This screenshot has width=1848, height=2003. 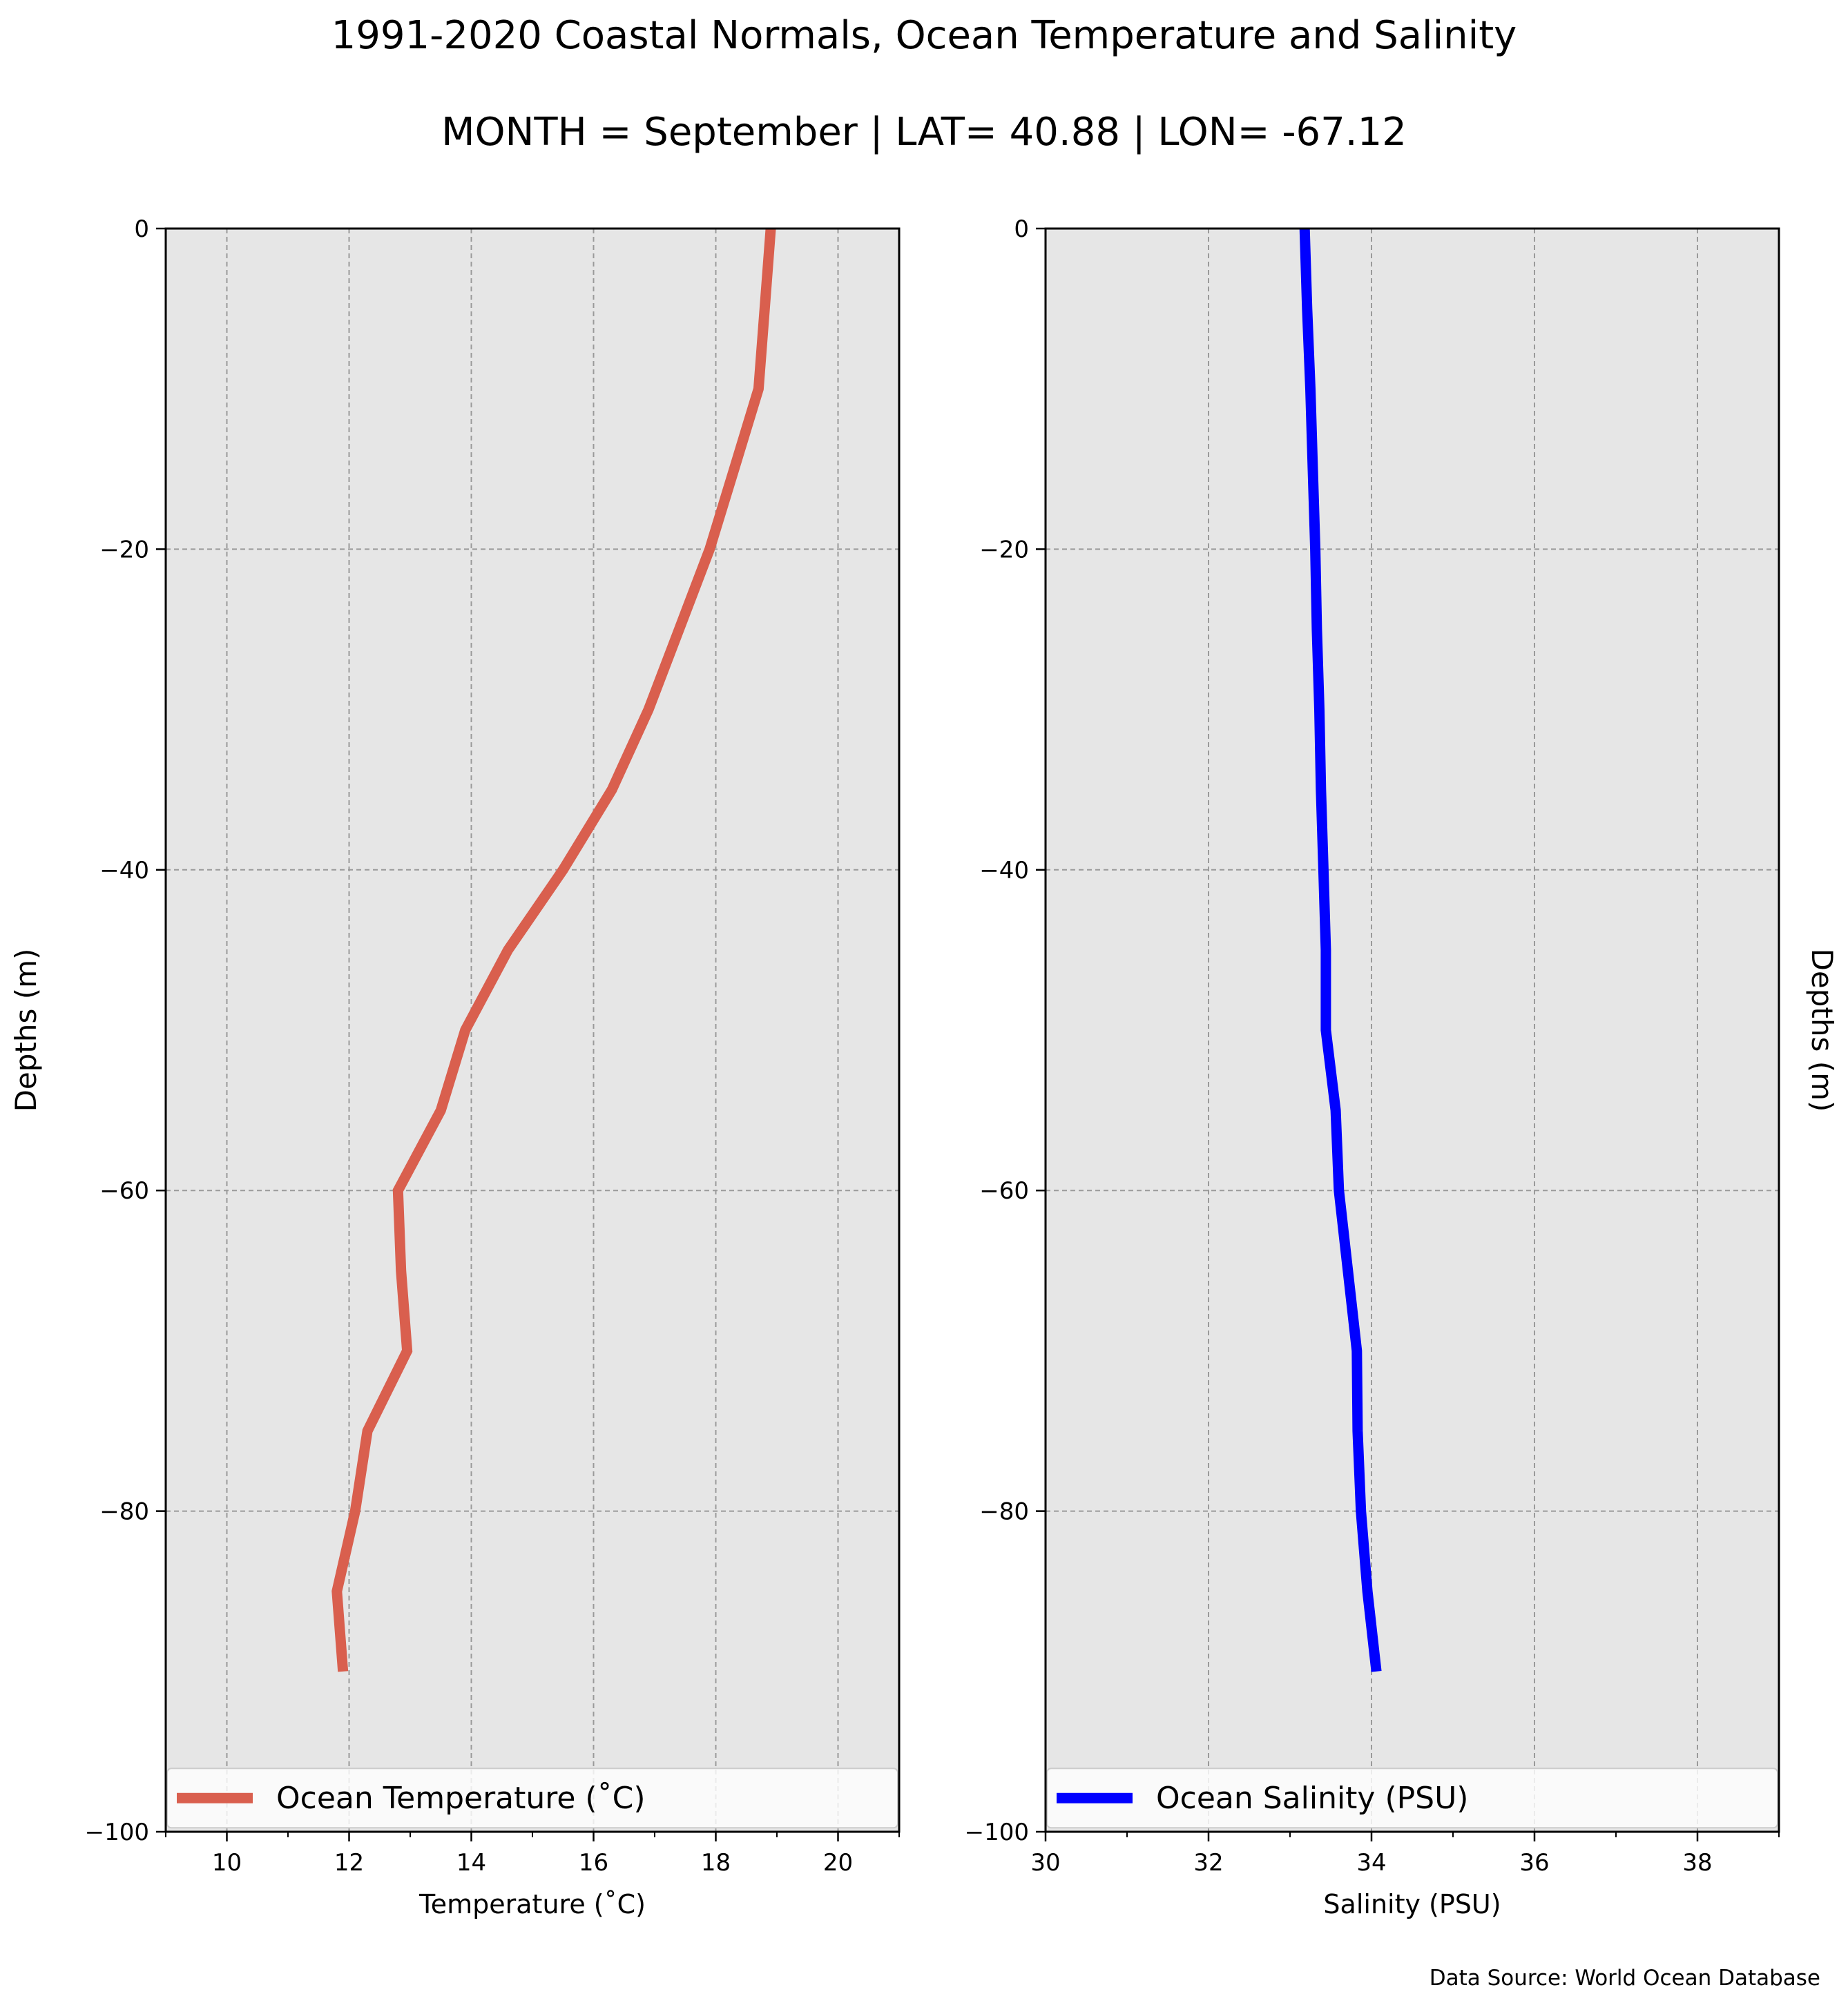 What do you see at coordinates (716, 1863) in the screenshot?
I see `temperature-xtick-label-4: 18` at bounding box center [716, 1863].